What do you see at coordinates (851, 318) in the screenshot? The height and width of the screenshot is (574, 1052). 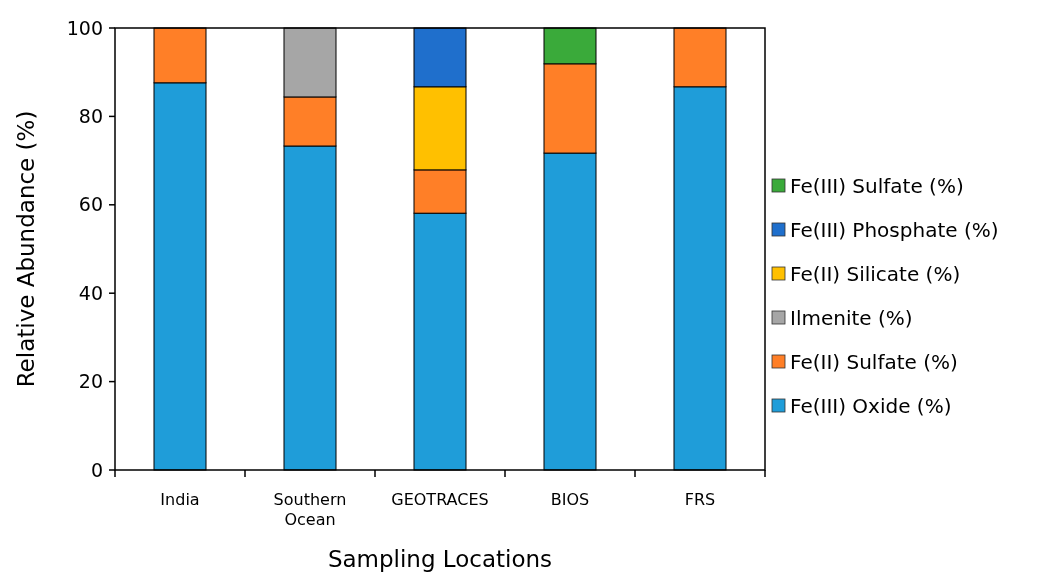 I see `legend-label: Ilmenite (%)` at bounding box center [851, 318].